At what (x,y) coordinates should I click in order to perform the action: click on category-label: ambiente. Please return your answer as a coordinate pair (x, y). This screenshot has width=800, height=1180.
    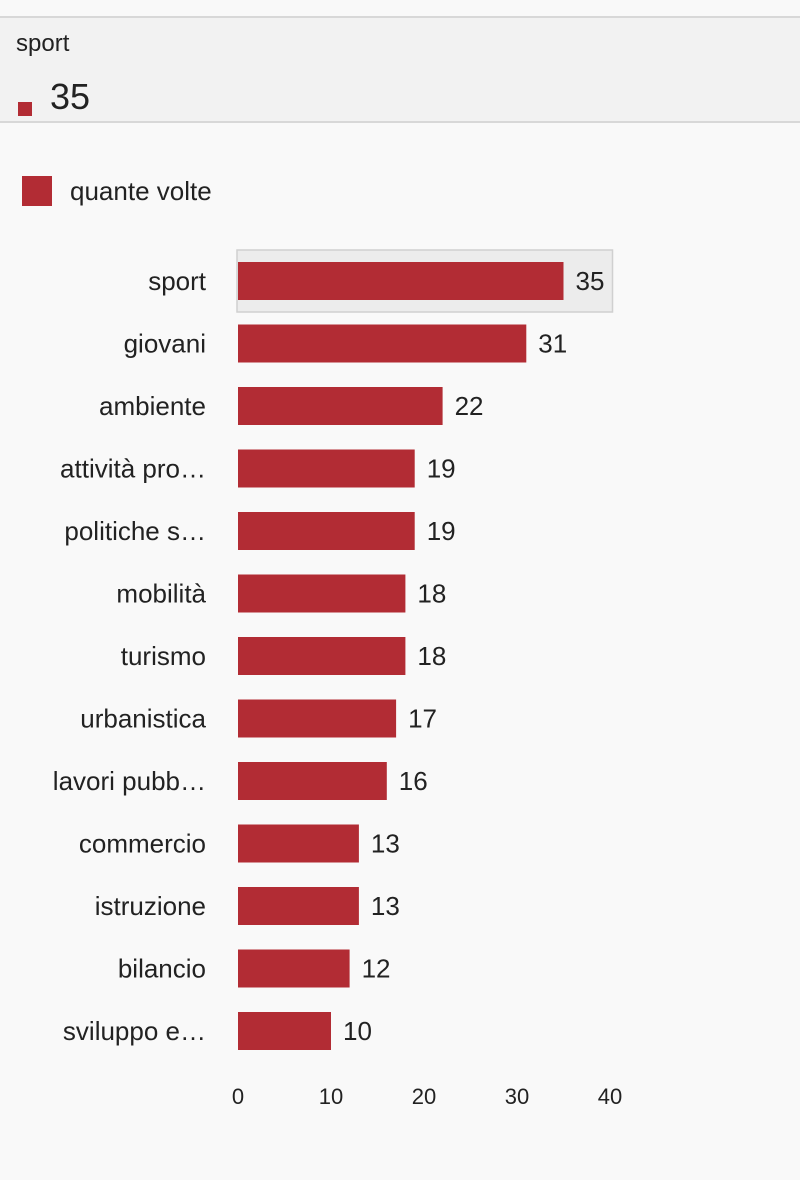
    Looking at the image, I should click on (152, 406).